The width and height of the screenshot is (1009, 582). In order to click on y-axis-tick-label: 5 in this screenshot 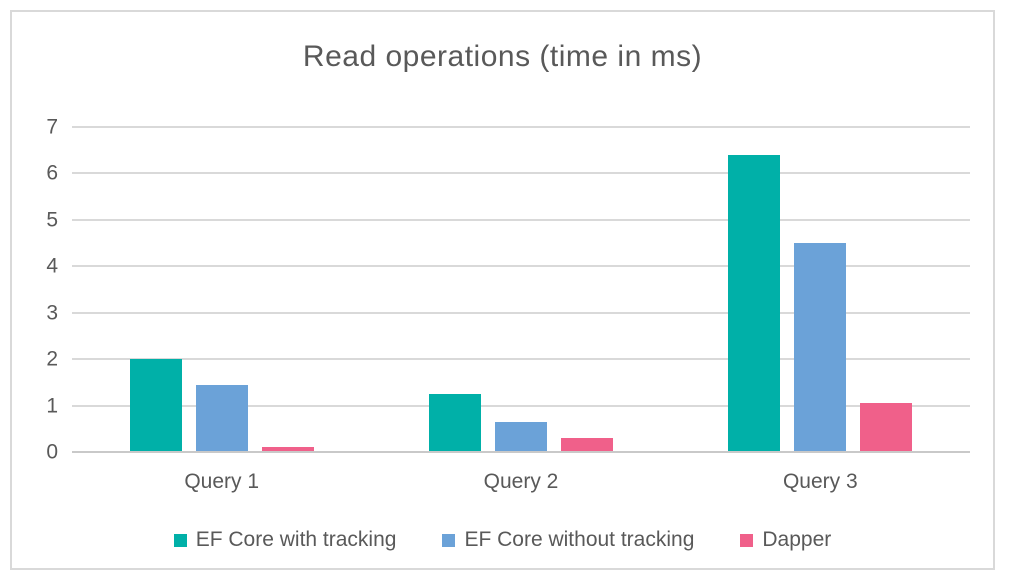, I will do `click(52, 220)`.